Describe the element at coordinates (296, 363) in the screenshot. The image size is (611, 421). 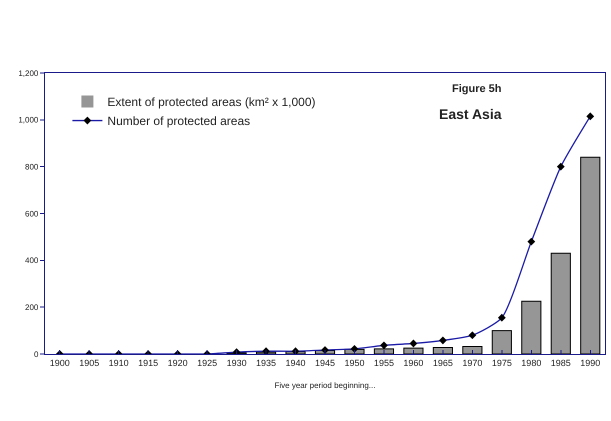
I see `x-tick-label: 1940` at that location.